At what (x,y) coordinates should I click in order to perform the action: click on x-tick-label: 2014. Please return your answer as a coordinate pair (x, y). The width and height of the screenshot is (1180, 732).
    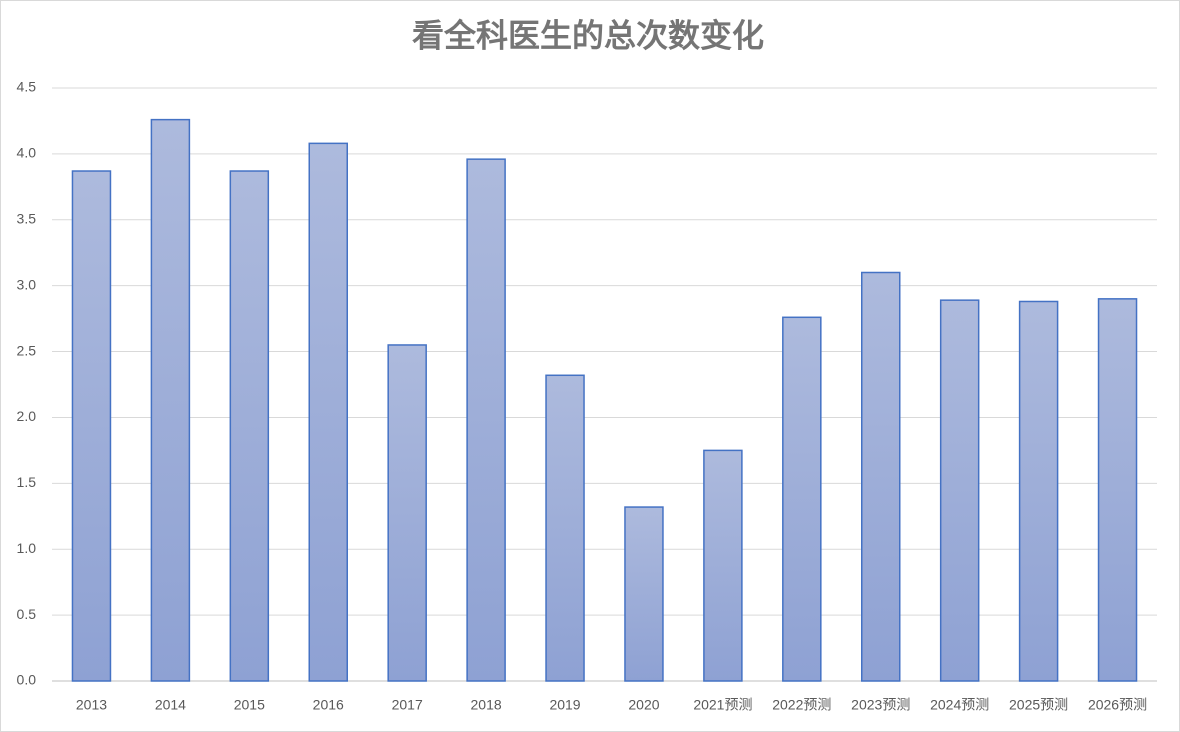
    Looking at the image, I should click on (170, 705).